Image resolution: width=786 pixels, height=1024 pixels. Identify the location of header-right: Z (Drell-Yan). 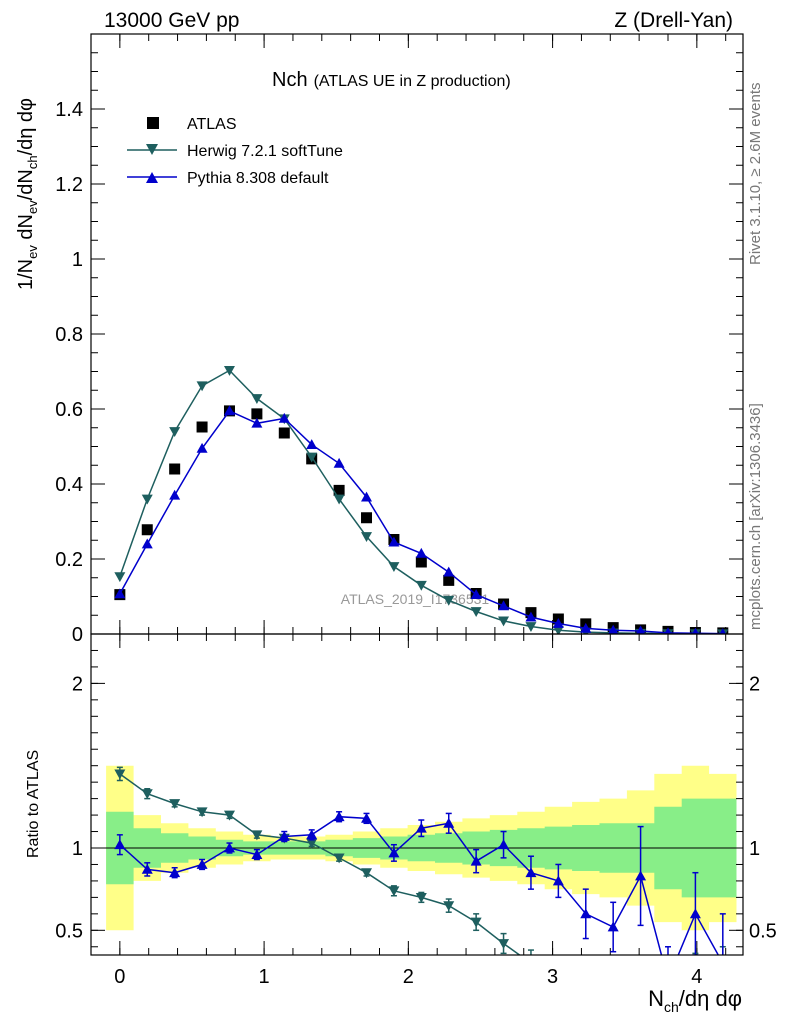
(673, 20).